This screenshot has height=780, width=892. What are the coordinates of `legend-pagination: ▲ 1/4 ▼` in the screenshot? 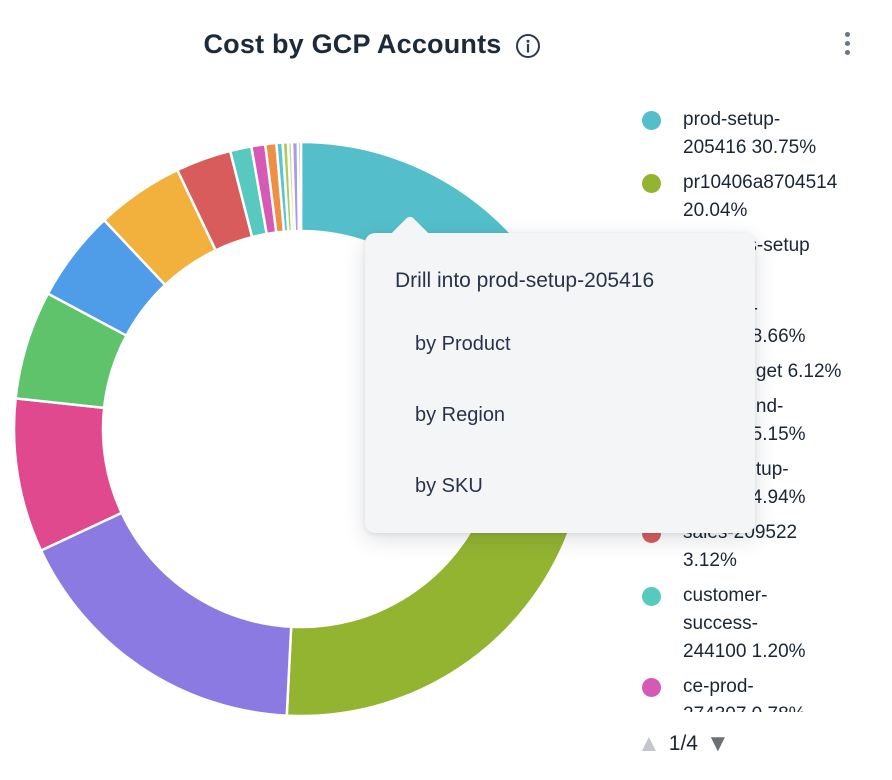 It's located at (683, 744).